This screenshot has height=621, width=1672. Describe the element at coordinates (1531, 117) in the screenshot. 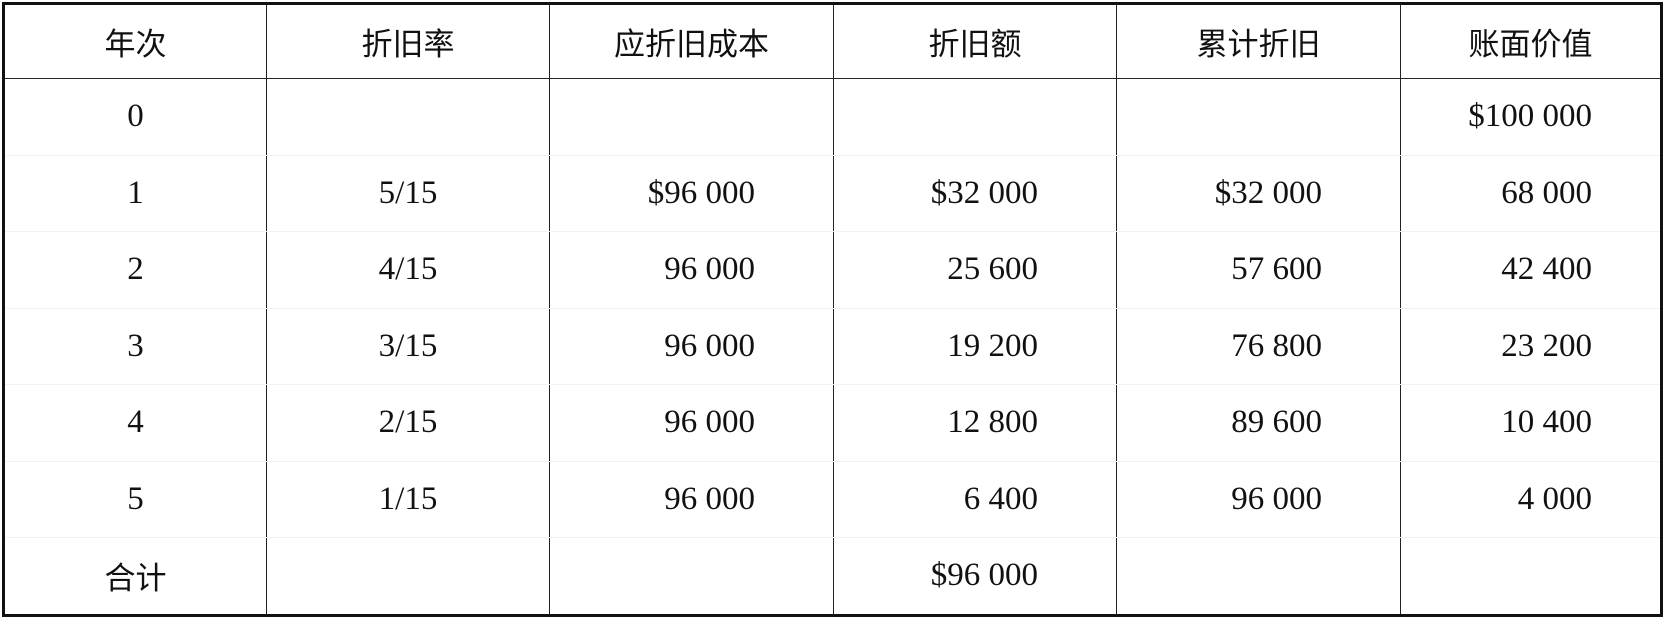

I see `cell-book-value: $100 000` at that location.